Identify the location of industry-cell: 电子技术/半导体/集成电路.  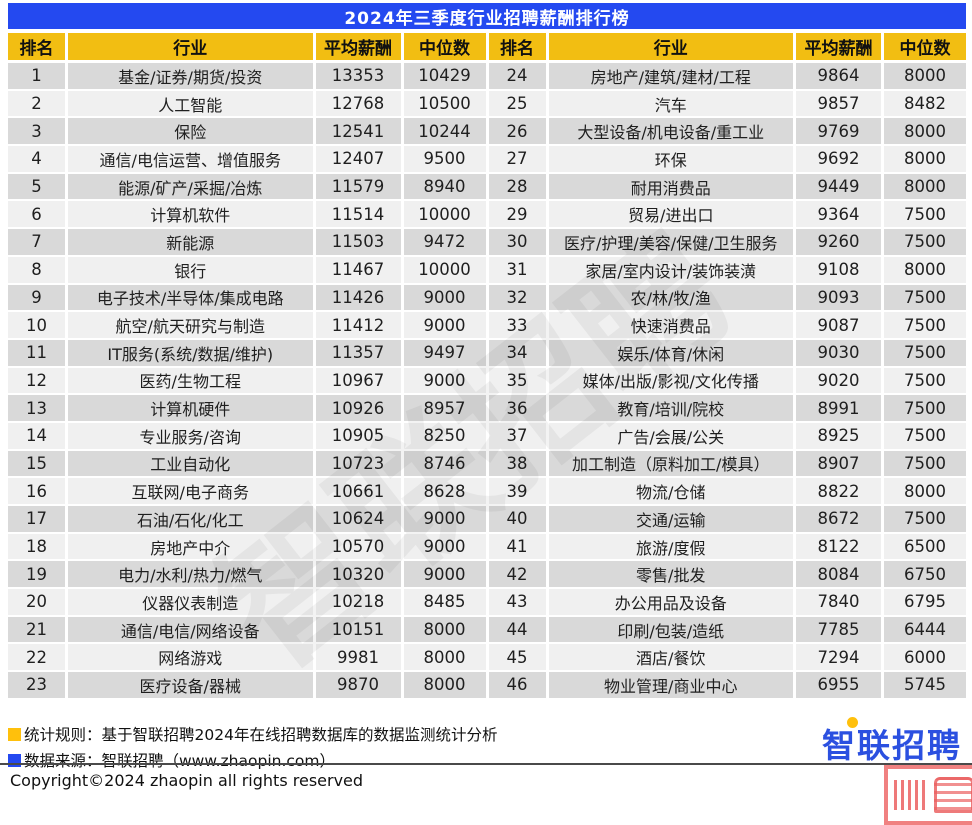
(190, 297).